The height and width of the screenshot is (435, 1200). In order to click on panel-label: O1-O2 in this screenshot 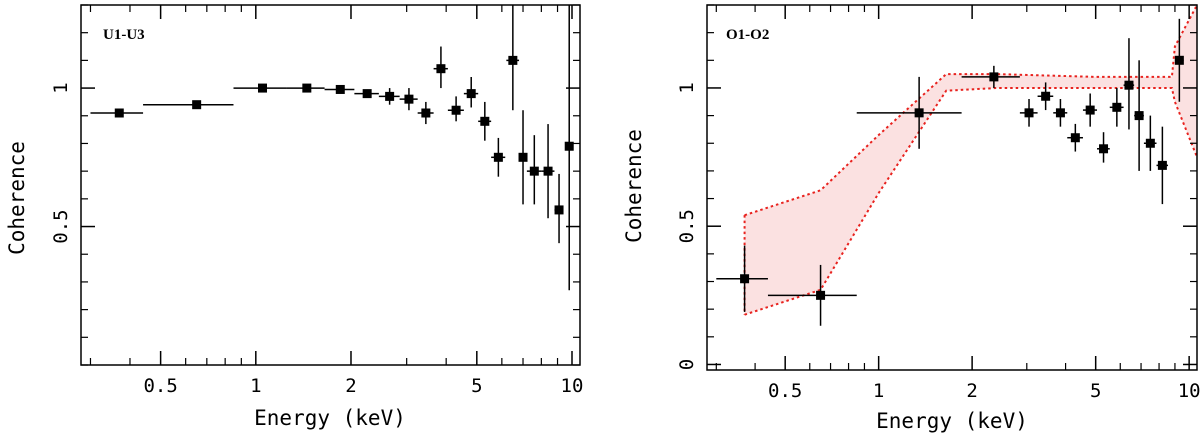, I will do `click(747, 35)`.